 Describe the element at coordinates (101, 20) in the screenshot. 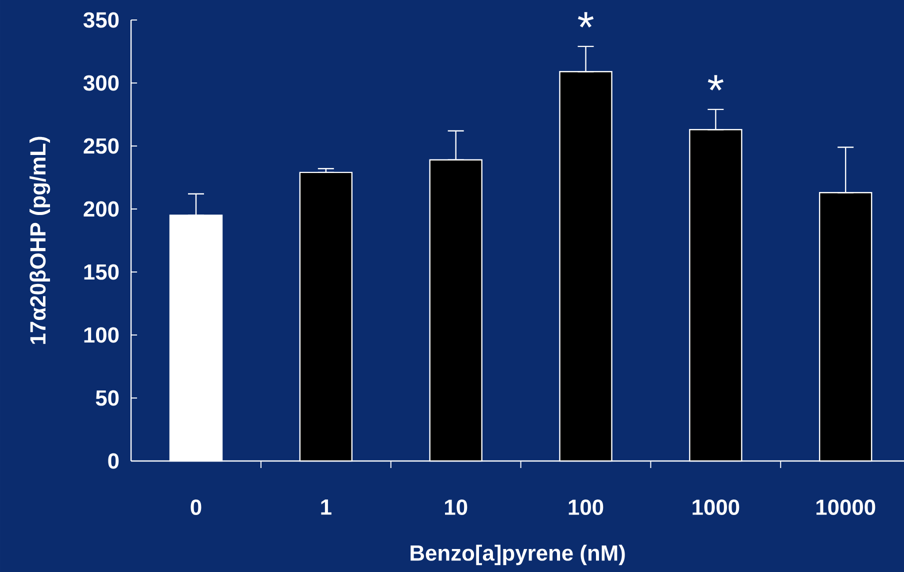

I see `y-tick-label: 350` at that location.